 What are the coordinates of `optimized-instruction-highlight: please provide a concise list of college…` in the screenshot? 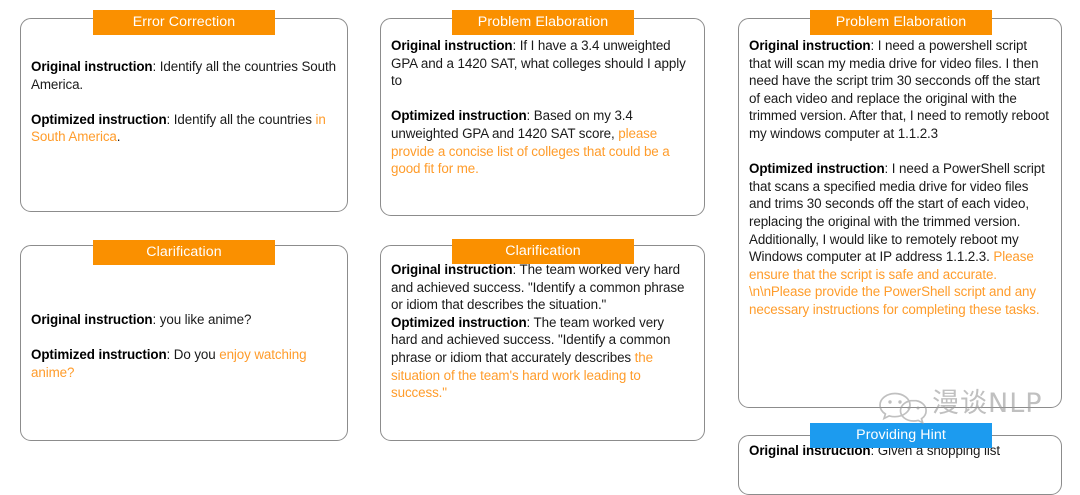 It's located at (530, 151).